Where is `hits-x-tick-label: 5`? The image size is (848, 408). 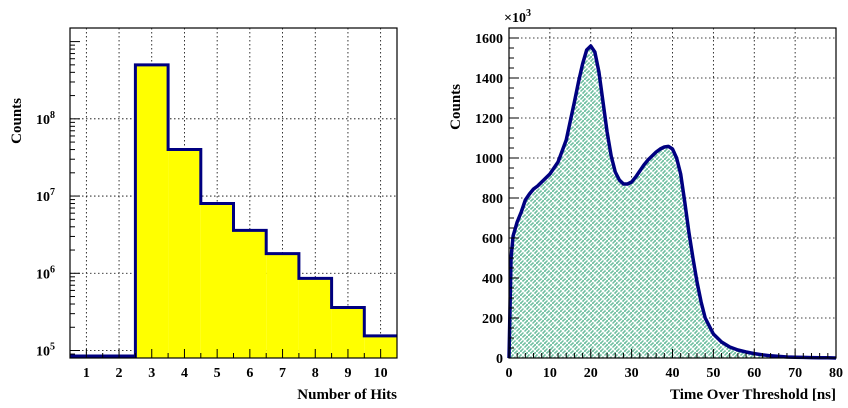
hits-x-tick-label: 5 is located at coordinates (217, 373).